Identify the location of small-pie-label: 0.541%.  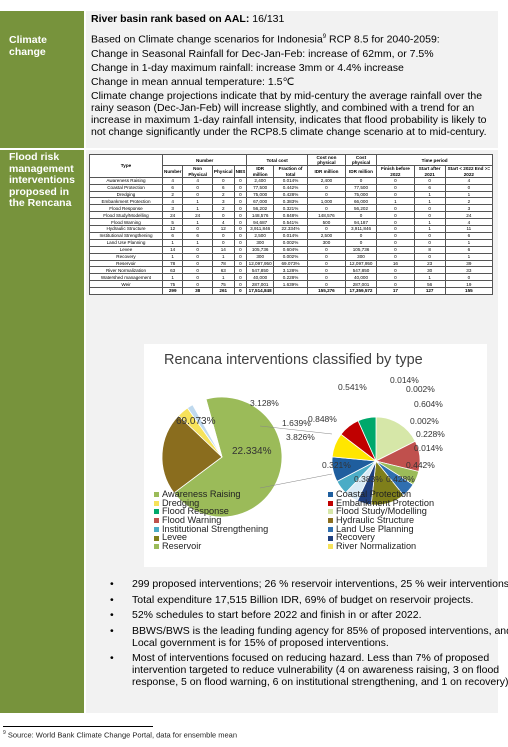
(352, 387).